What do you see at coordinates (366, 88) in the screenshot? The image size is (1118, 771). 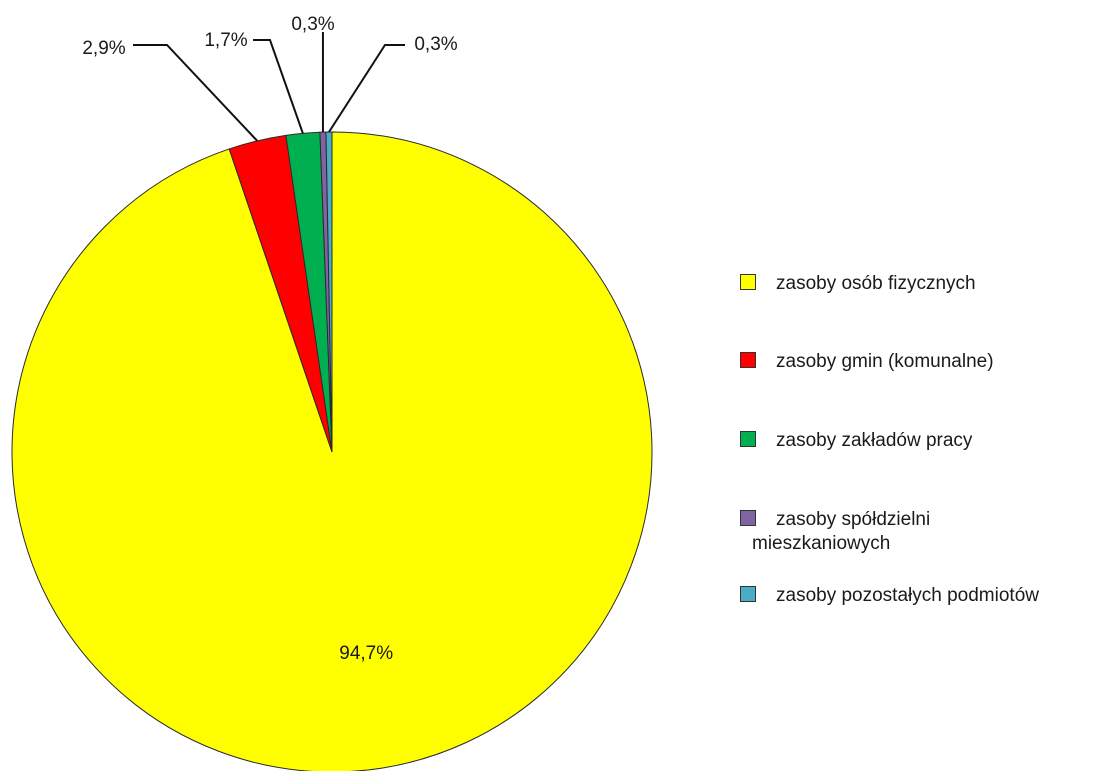 I see `leader-line-pozostale` at bounding box center [366, 88].